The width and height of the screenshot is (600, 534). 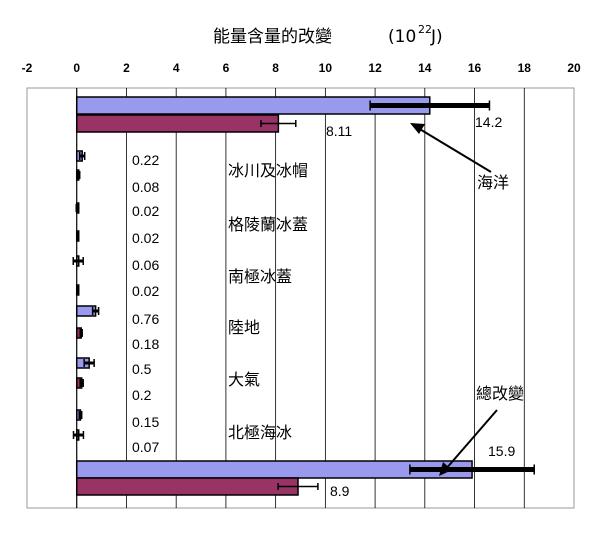 What do you see at coordinates (425, 29) in the screenshot?
I see `chart-title-unit-exponent: 22` at bounding box center [425, 29].